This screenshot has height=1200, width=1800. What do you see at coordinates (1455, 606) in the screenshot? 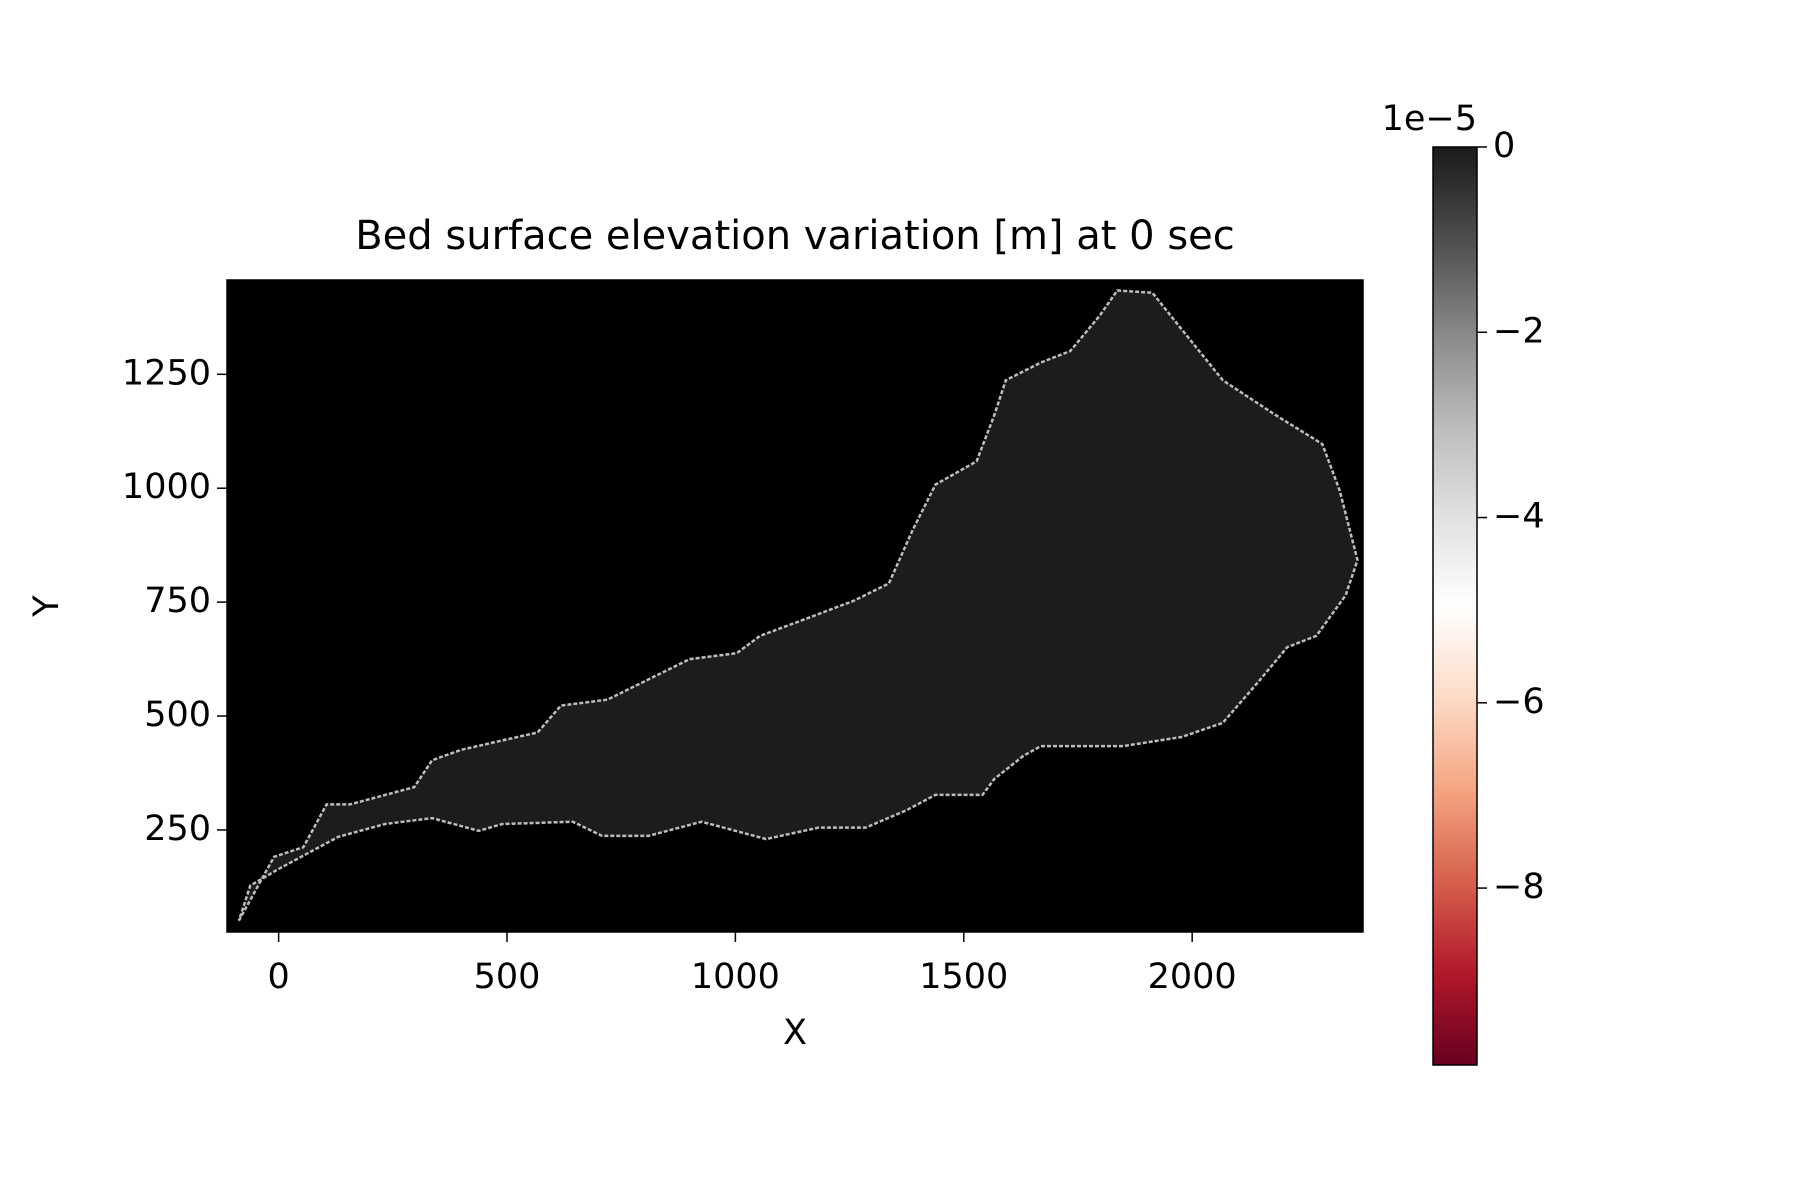
I see `colorbar` at bounding box center [1455, 606].